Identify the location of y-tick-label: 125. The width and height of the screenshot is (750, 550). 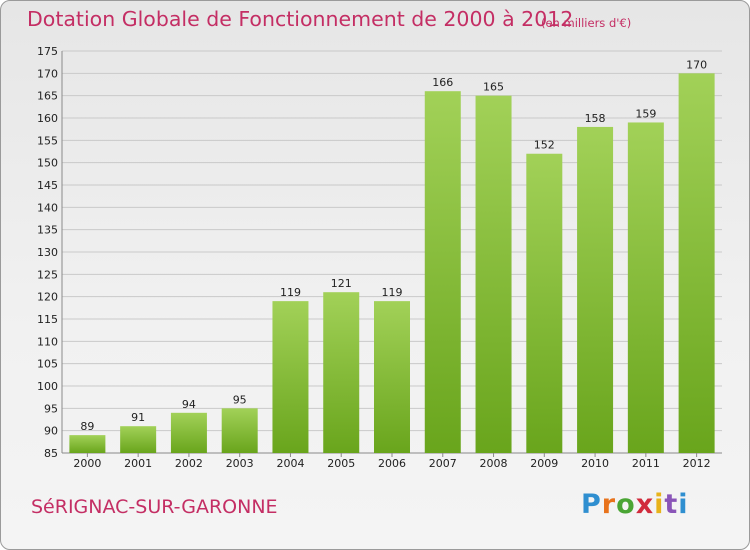
(47, 274).